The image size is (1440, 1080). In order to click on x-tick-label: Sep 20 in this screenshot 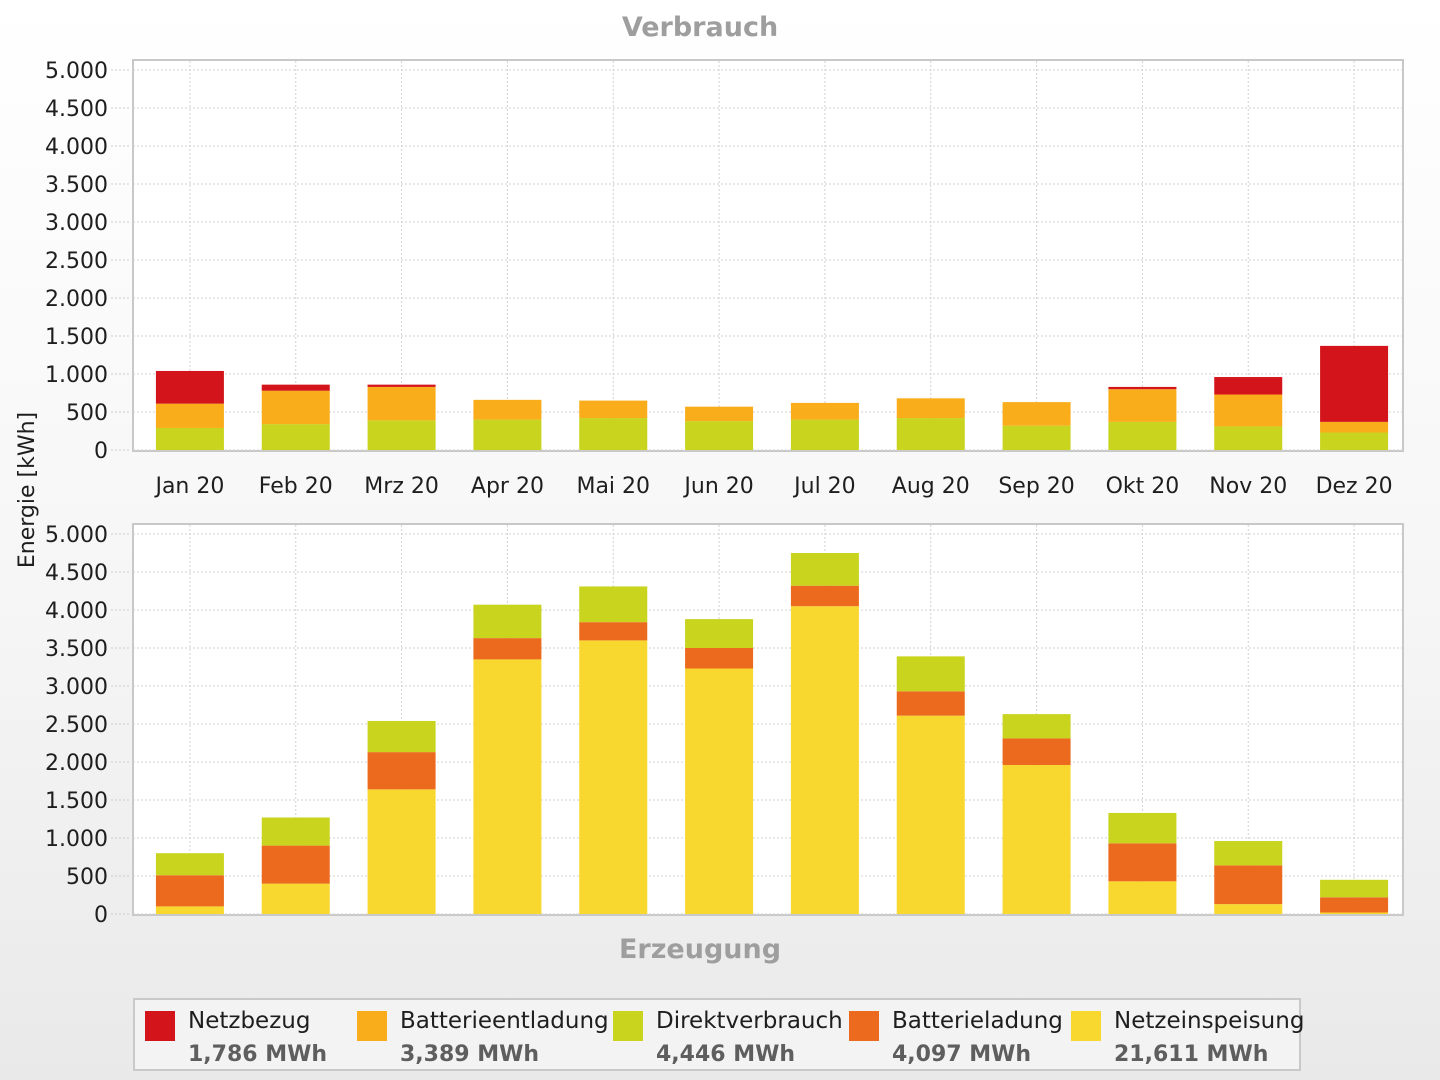, I will do `click(1036, 486)`.